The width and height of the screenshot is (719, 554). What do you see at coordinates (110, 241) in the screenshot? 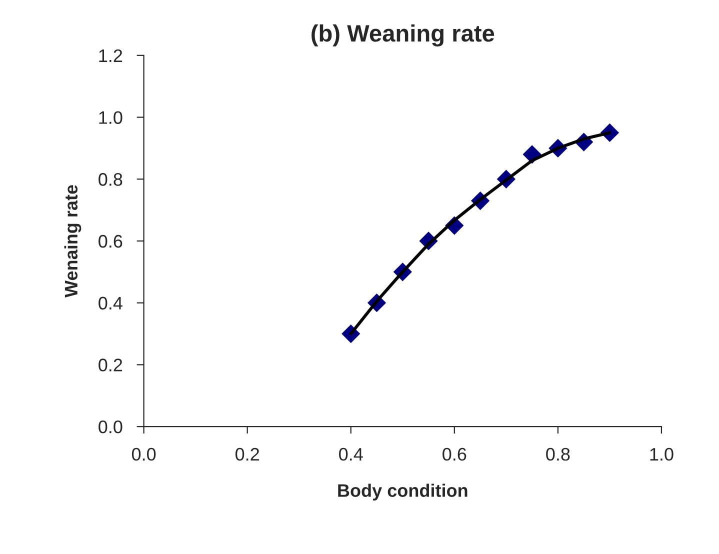
I see `y-tick-label: 0.6` at bounding box center [110, 241].